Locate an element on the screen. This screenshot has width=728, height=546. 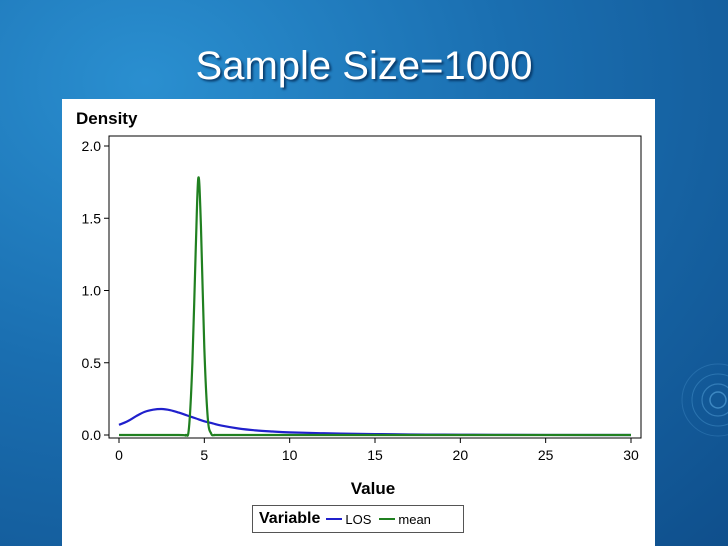
legend-item-los: LOS is located at coordinates (348, 519).